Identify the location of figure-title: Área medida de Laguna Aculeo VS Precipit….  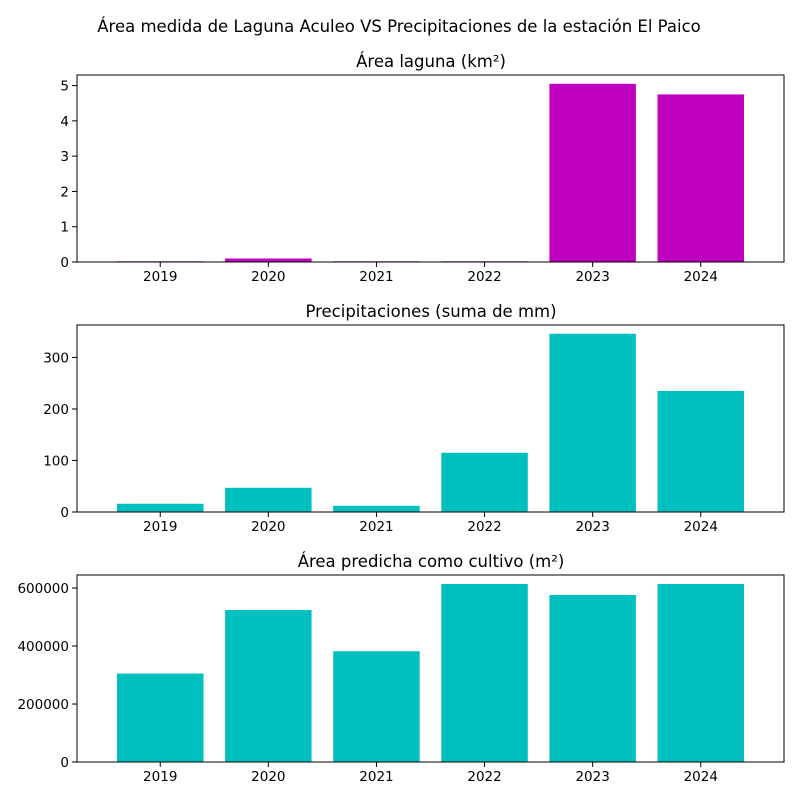
(399, 26).